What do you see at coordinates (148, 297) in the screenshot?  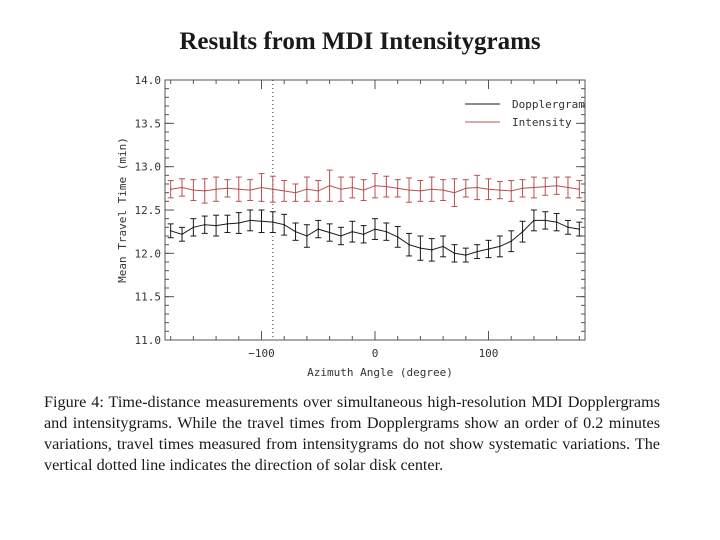 I see `y-tick-label: 11.5` at bounding box center [148, 297].